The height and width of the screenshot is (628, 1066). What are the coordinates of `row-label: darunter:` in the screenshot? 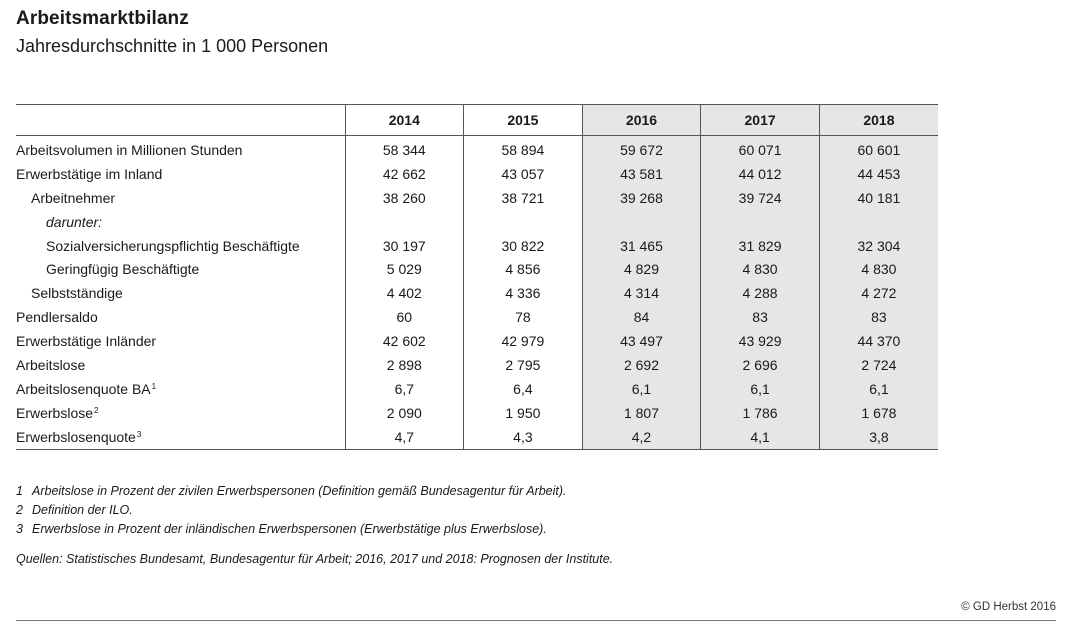 It's located at (180, 222).